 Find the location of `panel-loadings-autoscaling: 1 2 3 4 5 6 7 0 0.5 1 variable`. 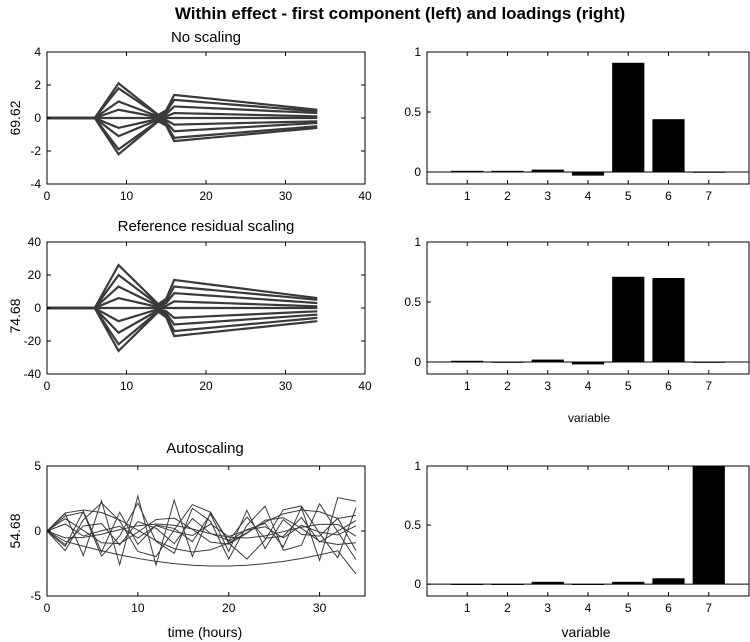

panel-loadings-autoscaling: 1 2 3 4 5 6 7 0 0.5 1 variable is located at coordinates (577, 549).